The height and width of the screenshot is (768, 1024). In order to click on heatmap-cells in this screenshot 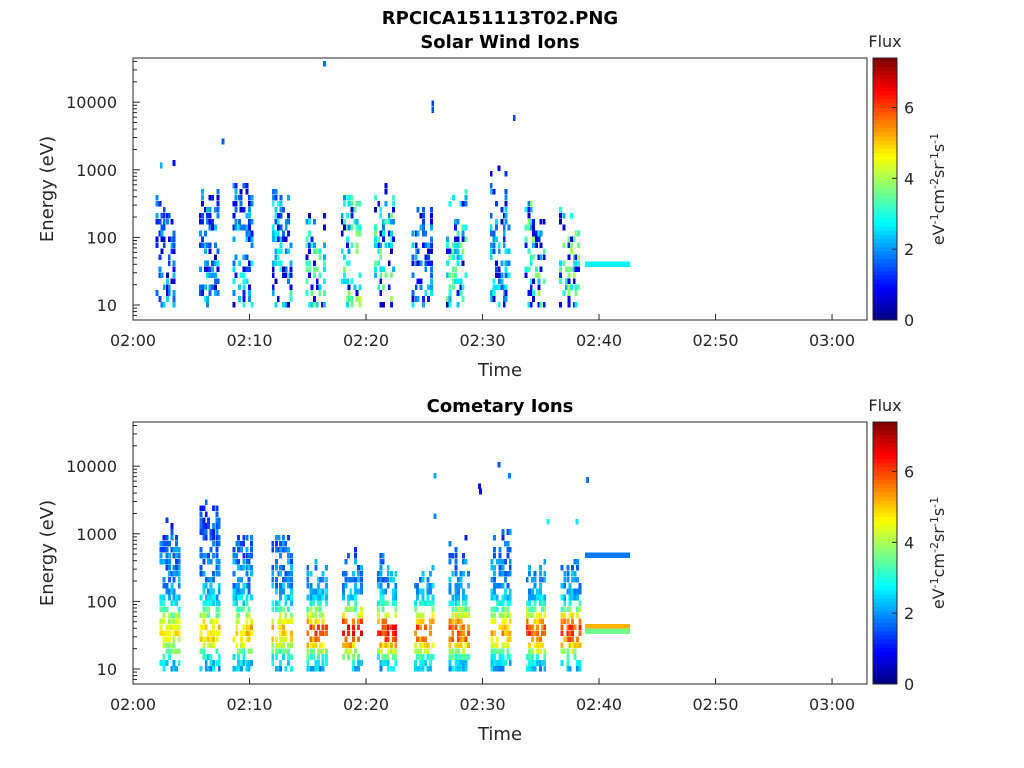, I will do `click(392, 184)`.